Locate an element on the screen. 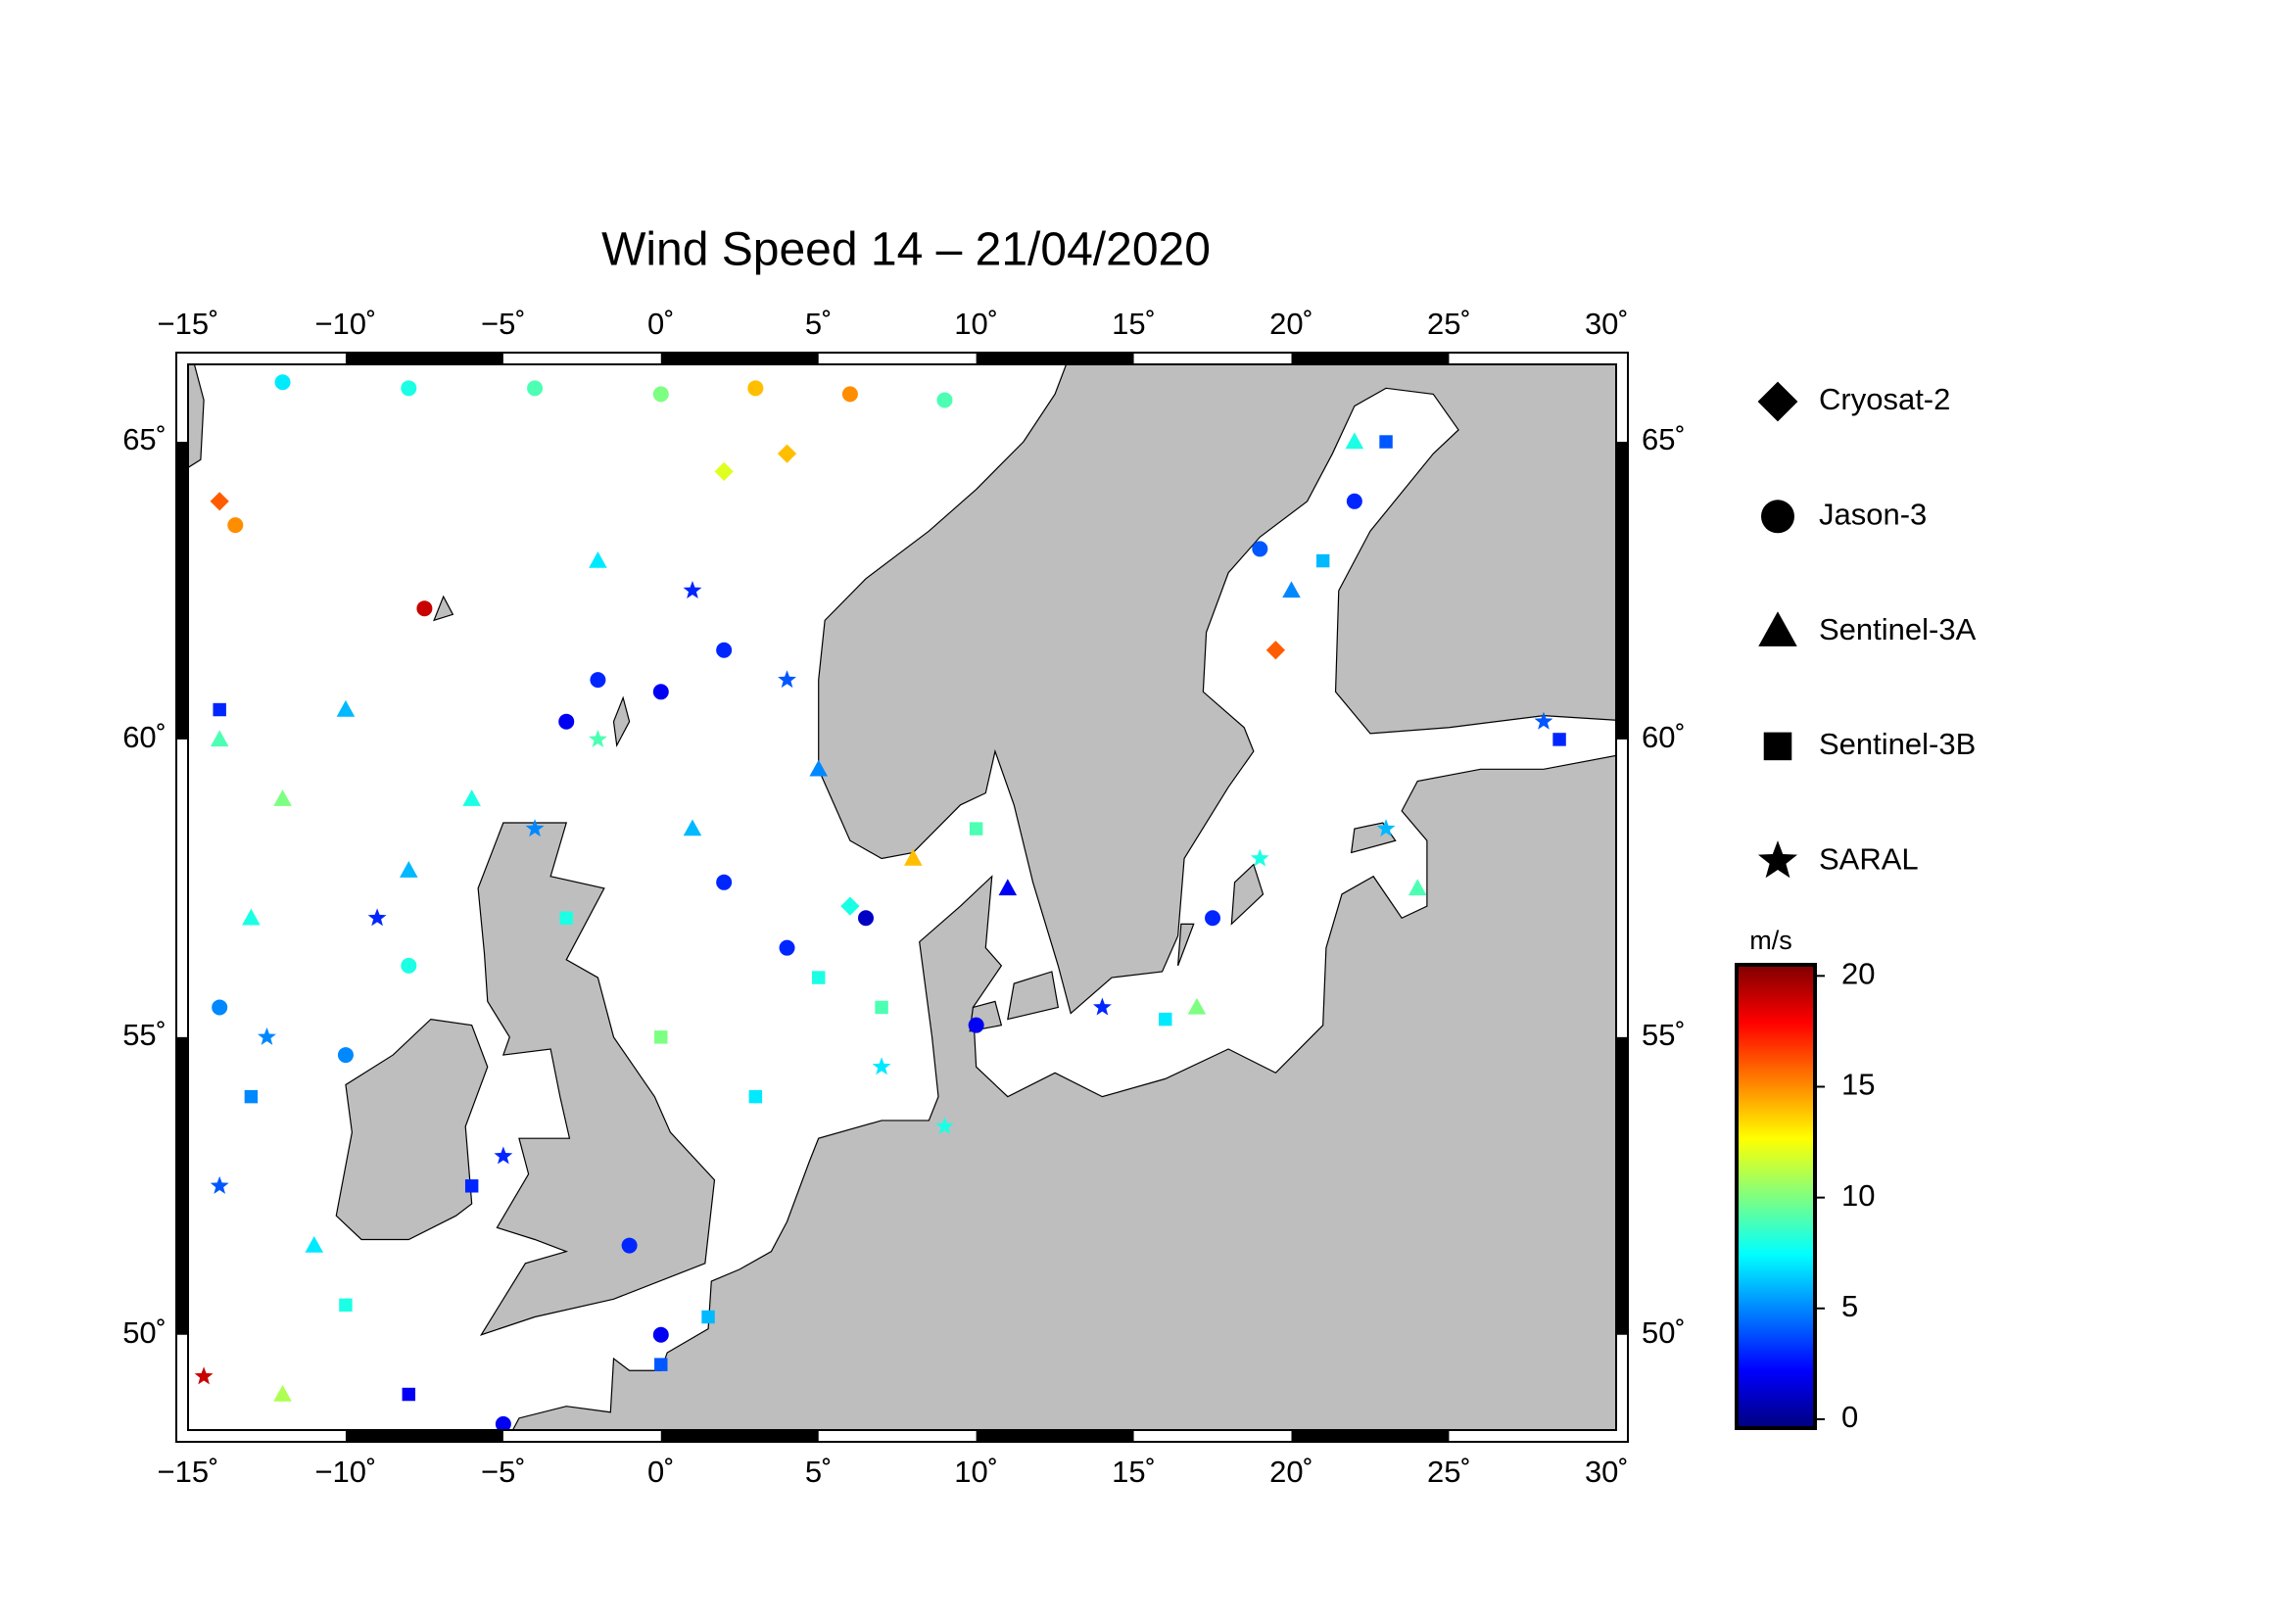 Image resolution: width=2291 pixels, height=1624 pixels. colorbar-tick-label: 20 is located at coordinates (1858, 974).